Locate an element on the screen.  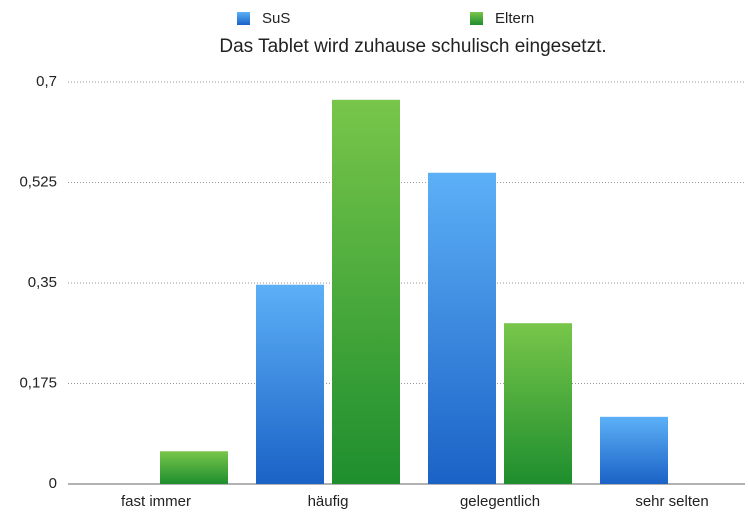
legend-label: Eltern is located at coordinates (514, 18).